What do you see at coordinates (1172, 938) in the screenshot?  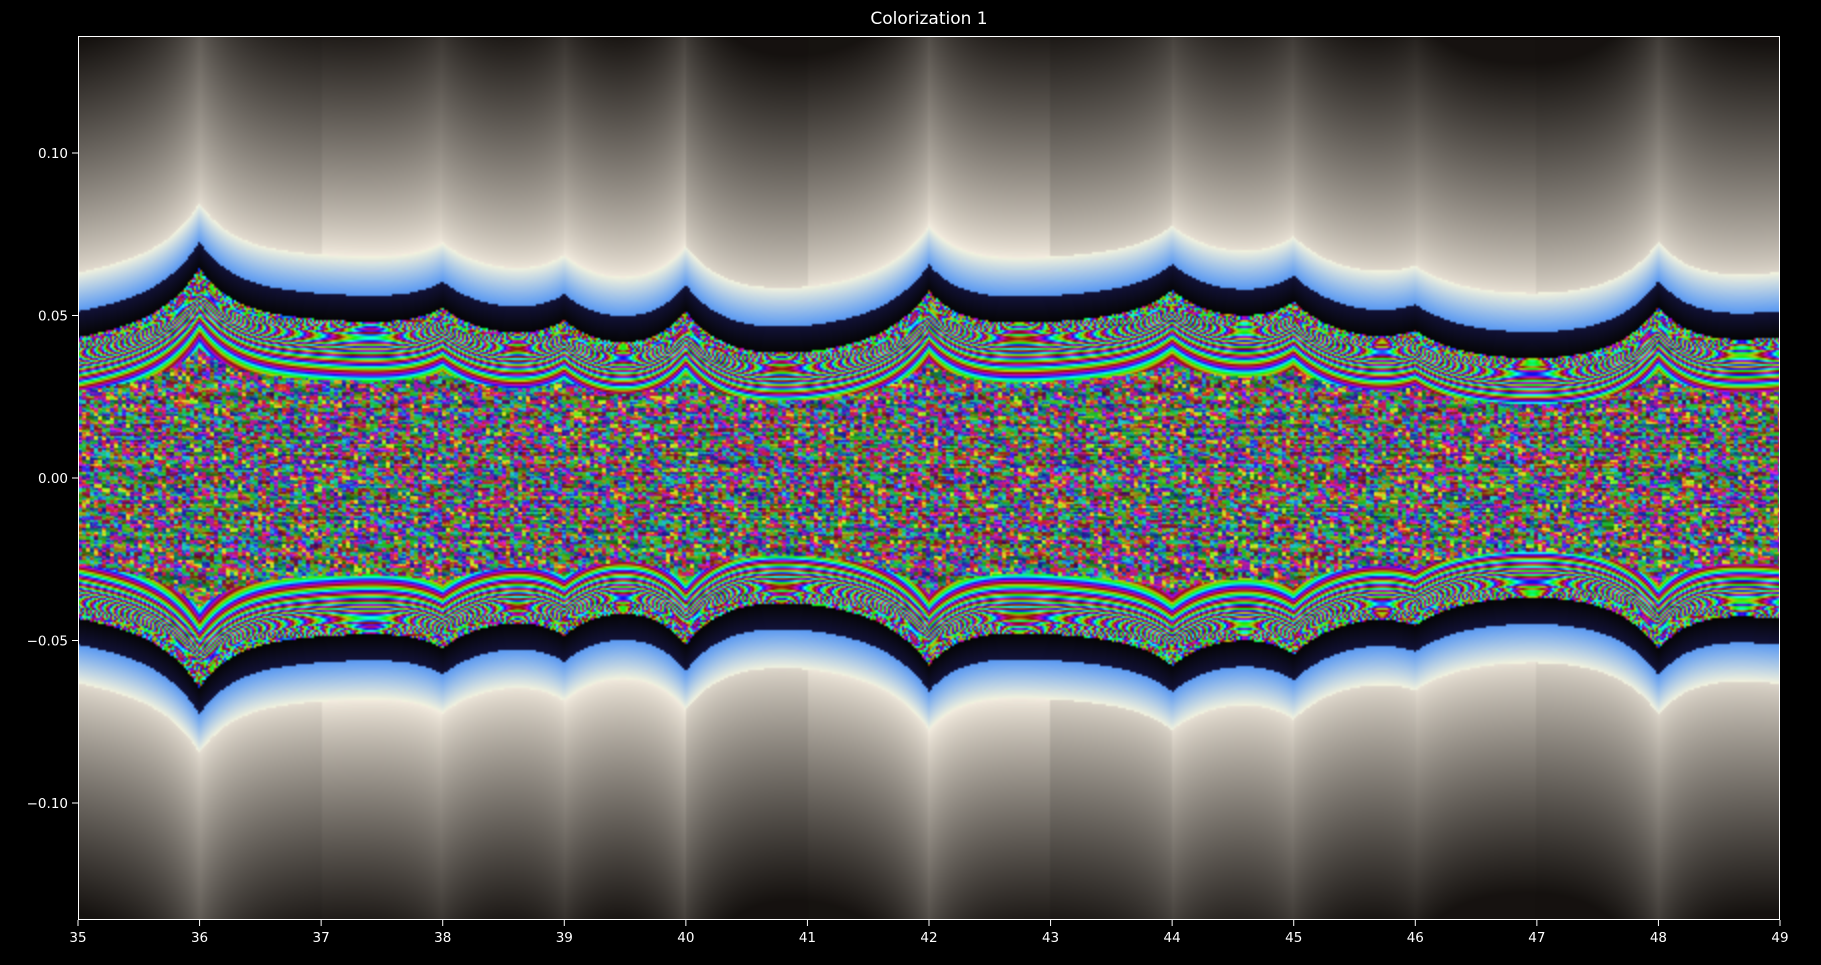 I see `x-tick-label: 44` at bounding box center [1172, 938].